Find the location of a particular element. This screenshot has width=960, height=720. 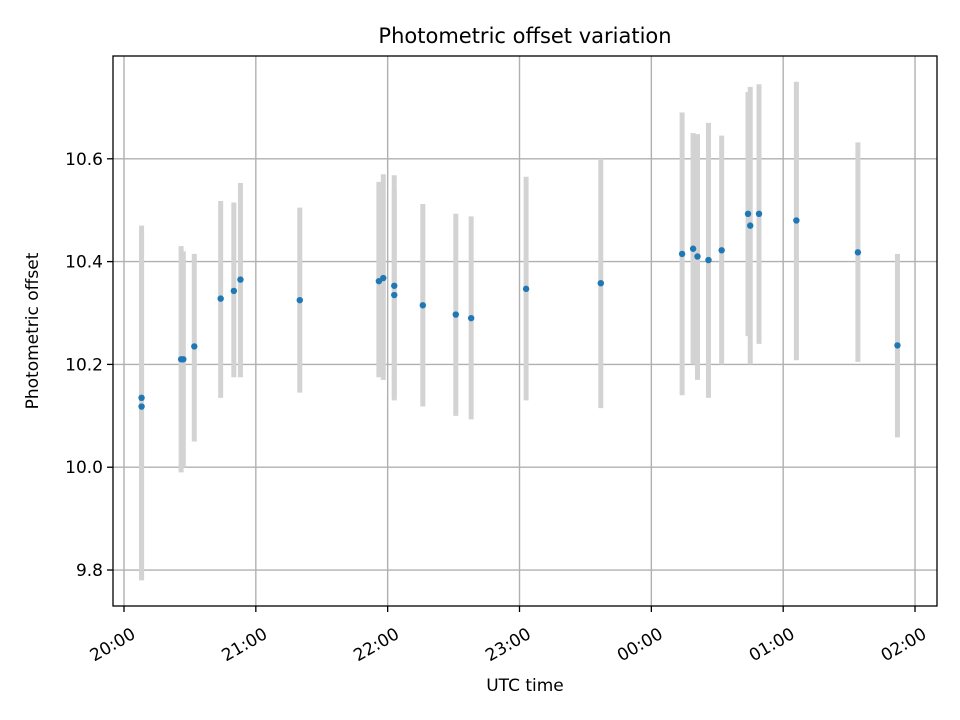

y-axis-ticks: 9.8 10.0 10.2 10.4 10.6 is located at coordinates (89, 365).